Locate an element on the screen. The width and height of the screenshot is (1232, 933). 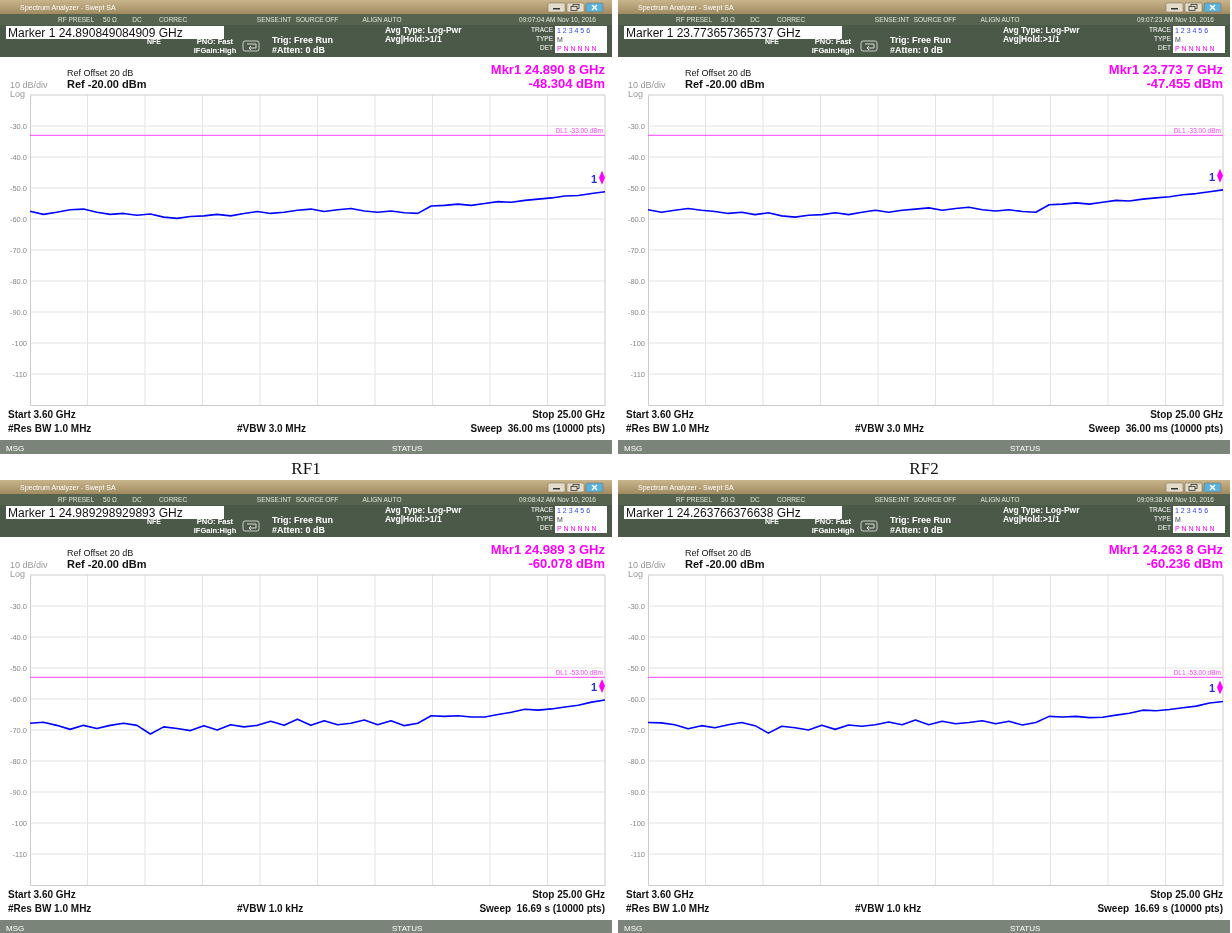
text: Mkr1 24.263 8 GHz is located at coordinates (1166, 549).